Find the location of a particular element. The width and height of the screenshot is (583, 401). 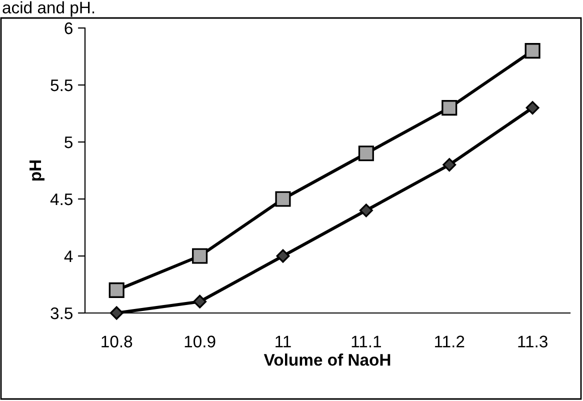

y-tick-label: 6 is located at coordinates (68, 28).